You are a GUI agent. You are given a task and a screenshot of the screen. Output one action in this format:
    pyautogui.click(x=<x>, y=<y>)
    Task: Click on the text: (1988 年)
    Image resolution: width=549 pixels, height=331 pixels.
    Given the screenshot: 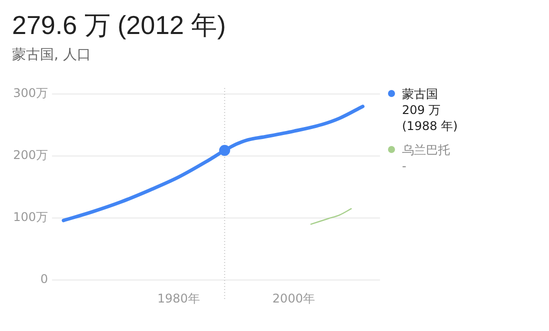 What is the action you would take?
    pyautogui.click(x=430, y=126)
    